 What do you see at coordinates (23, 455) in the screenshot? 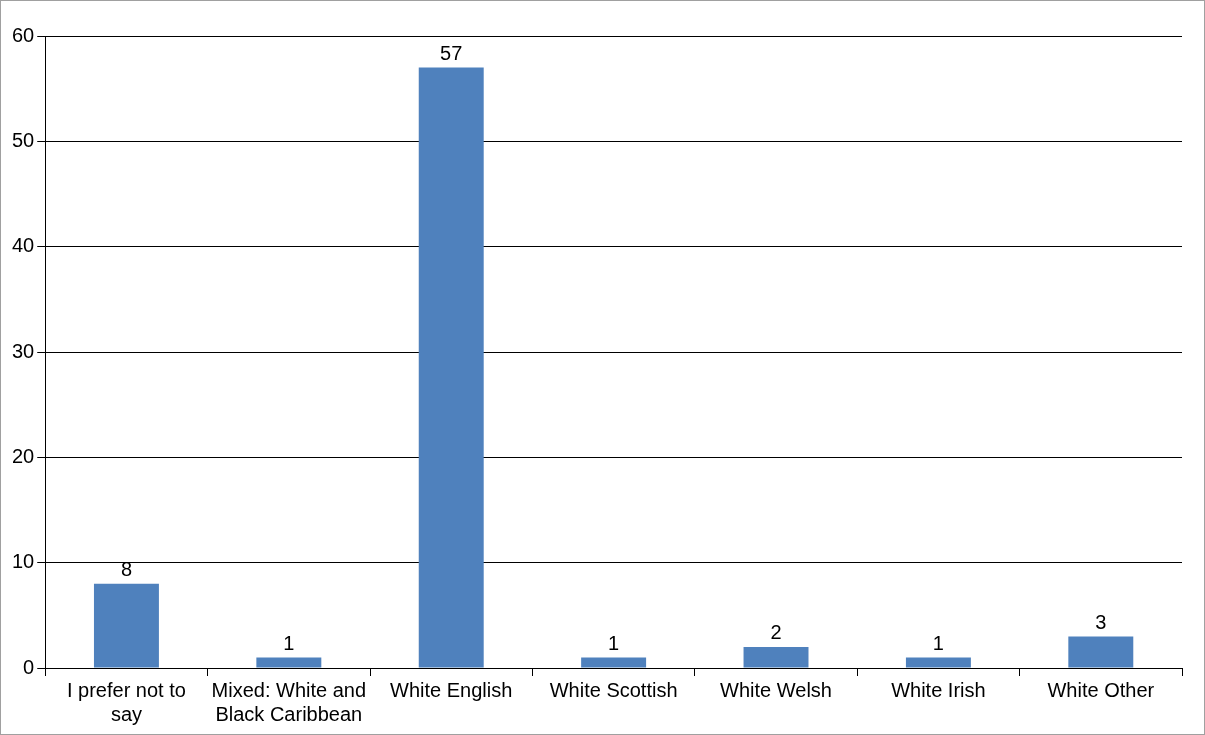
I see `y-tick-label: 20` at bounding box center [23, 455].